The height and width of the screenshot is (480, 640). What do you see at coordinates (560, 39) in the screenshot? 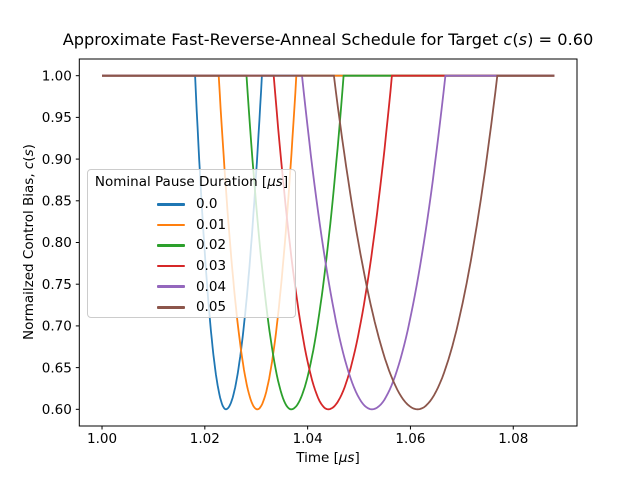
I see `label-segment: ) = 0.60` at bounding box center [560, 39].